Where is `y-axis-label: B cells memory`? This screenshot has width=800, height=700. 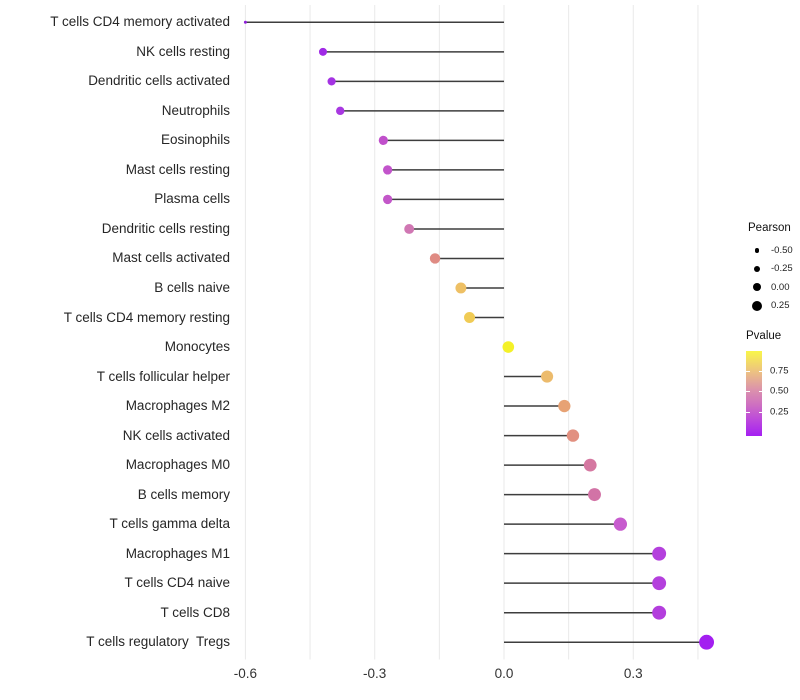 y-axis-label: B cells memory is located at coordinates (183, 494).